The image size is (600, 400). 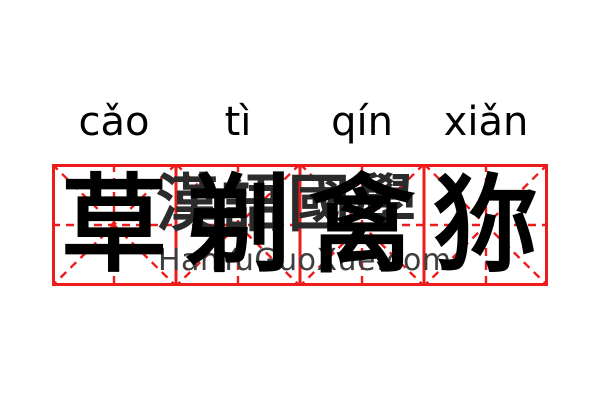 What do you see at coordinates (114, 122) in the screenshot?
I see `pinyin-syllable-1: cǎo` at bounding box center [114, 122].